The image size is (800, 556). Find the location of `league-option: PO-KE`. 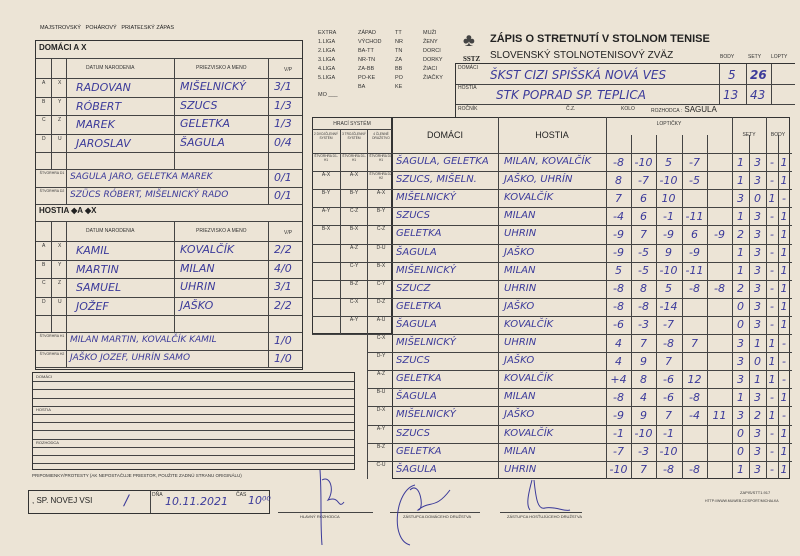

league-option: PO-KE is located at coordinates (367, 78).